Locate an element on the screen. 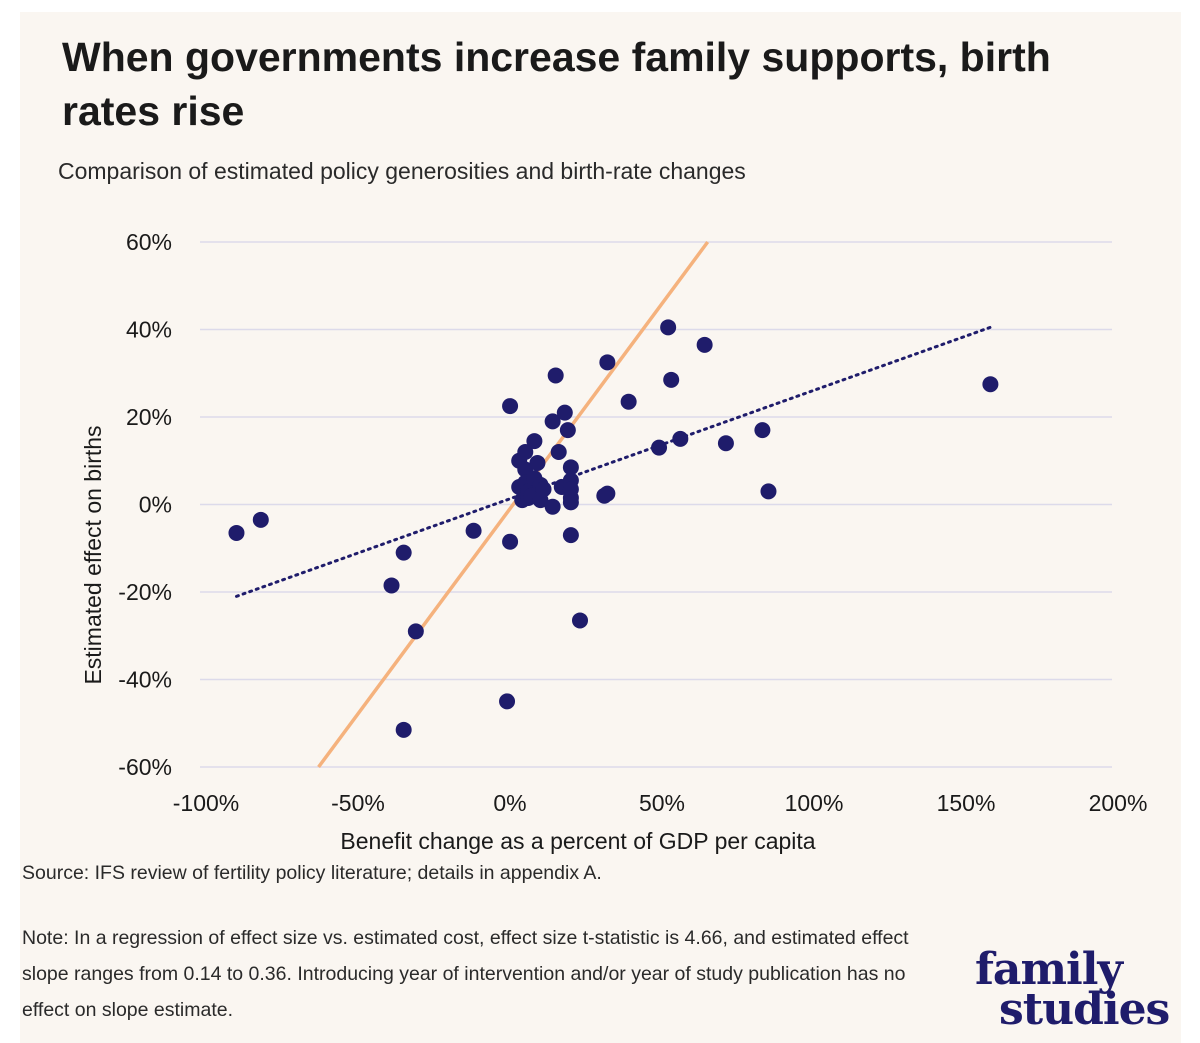 Image resolution: width=1200 pixels, height=1043 pixels. x-tick-label: 200% is located at coordinates (1118, 803).